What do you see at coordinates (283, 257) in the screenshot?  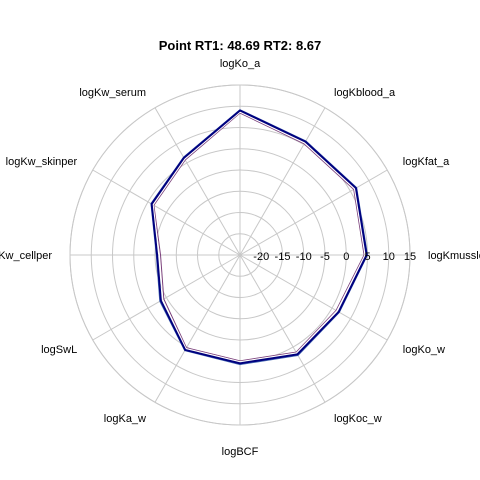 I see `tick-label: -15` at bounding box center [283, 257].